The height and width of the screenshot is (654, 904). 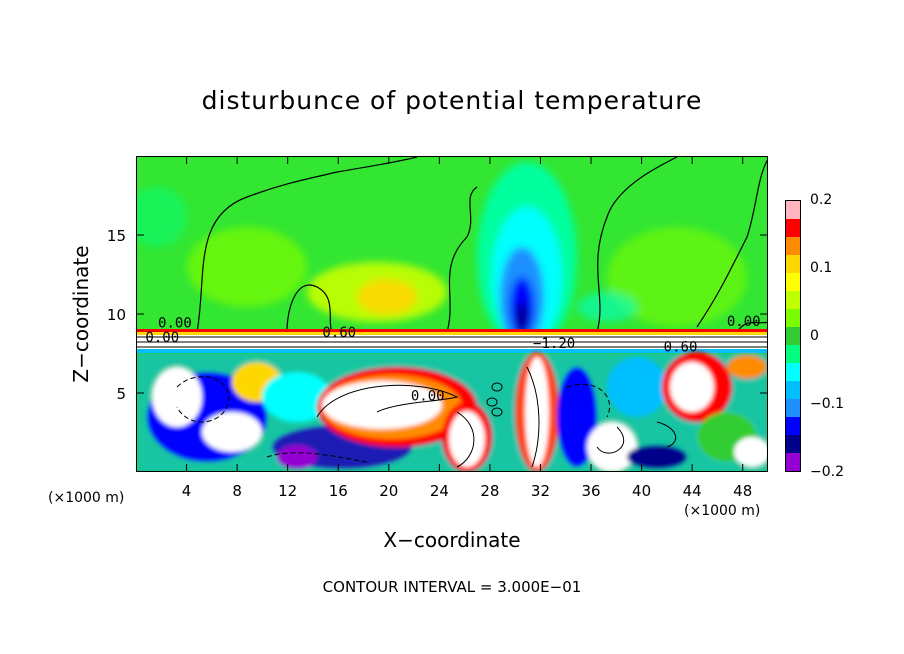 What do you see at coordinates (821, 200) in the screenshot?
I see `colorbar-tick-label: 0.2` at bounding box center [821, 200].